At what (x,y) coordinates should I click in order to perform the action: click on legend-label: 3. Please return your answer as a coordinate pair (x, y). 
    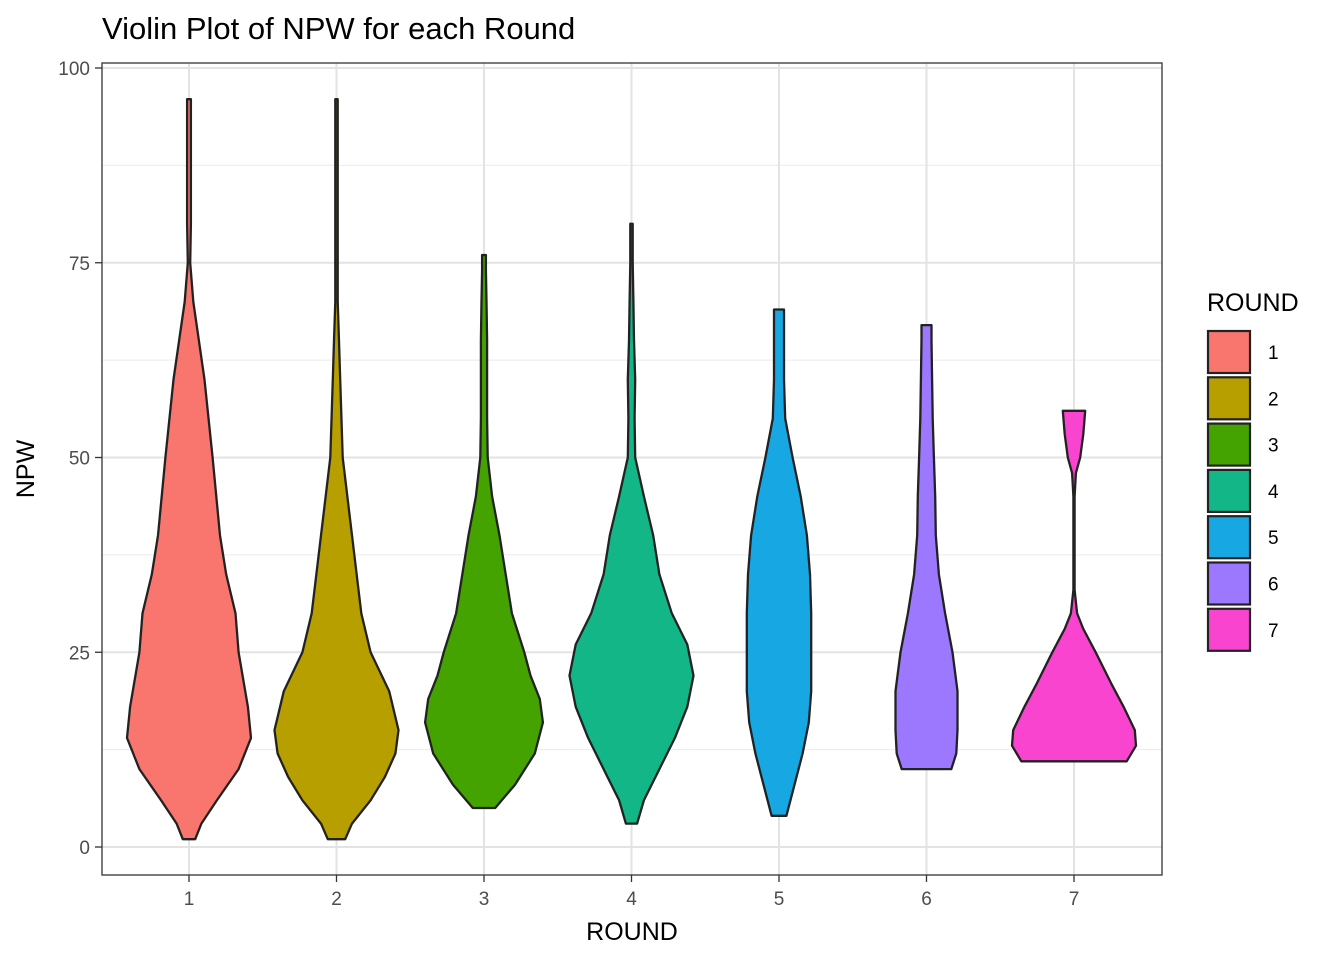
    Looking at the image, I should click on (1273, 446).